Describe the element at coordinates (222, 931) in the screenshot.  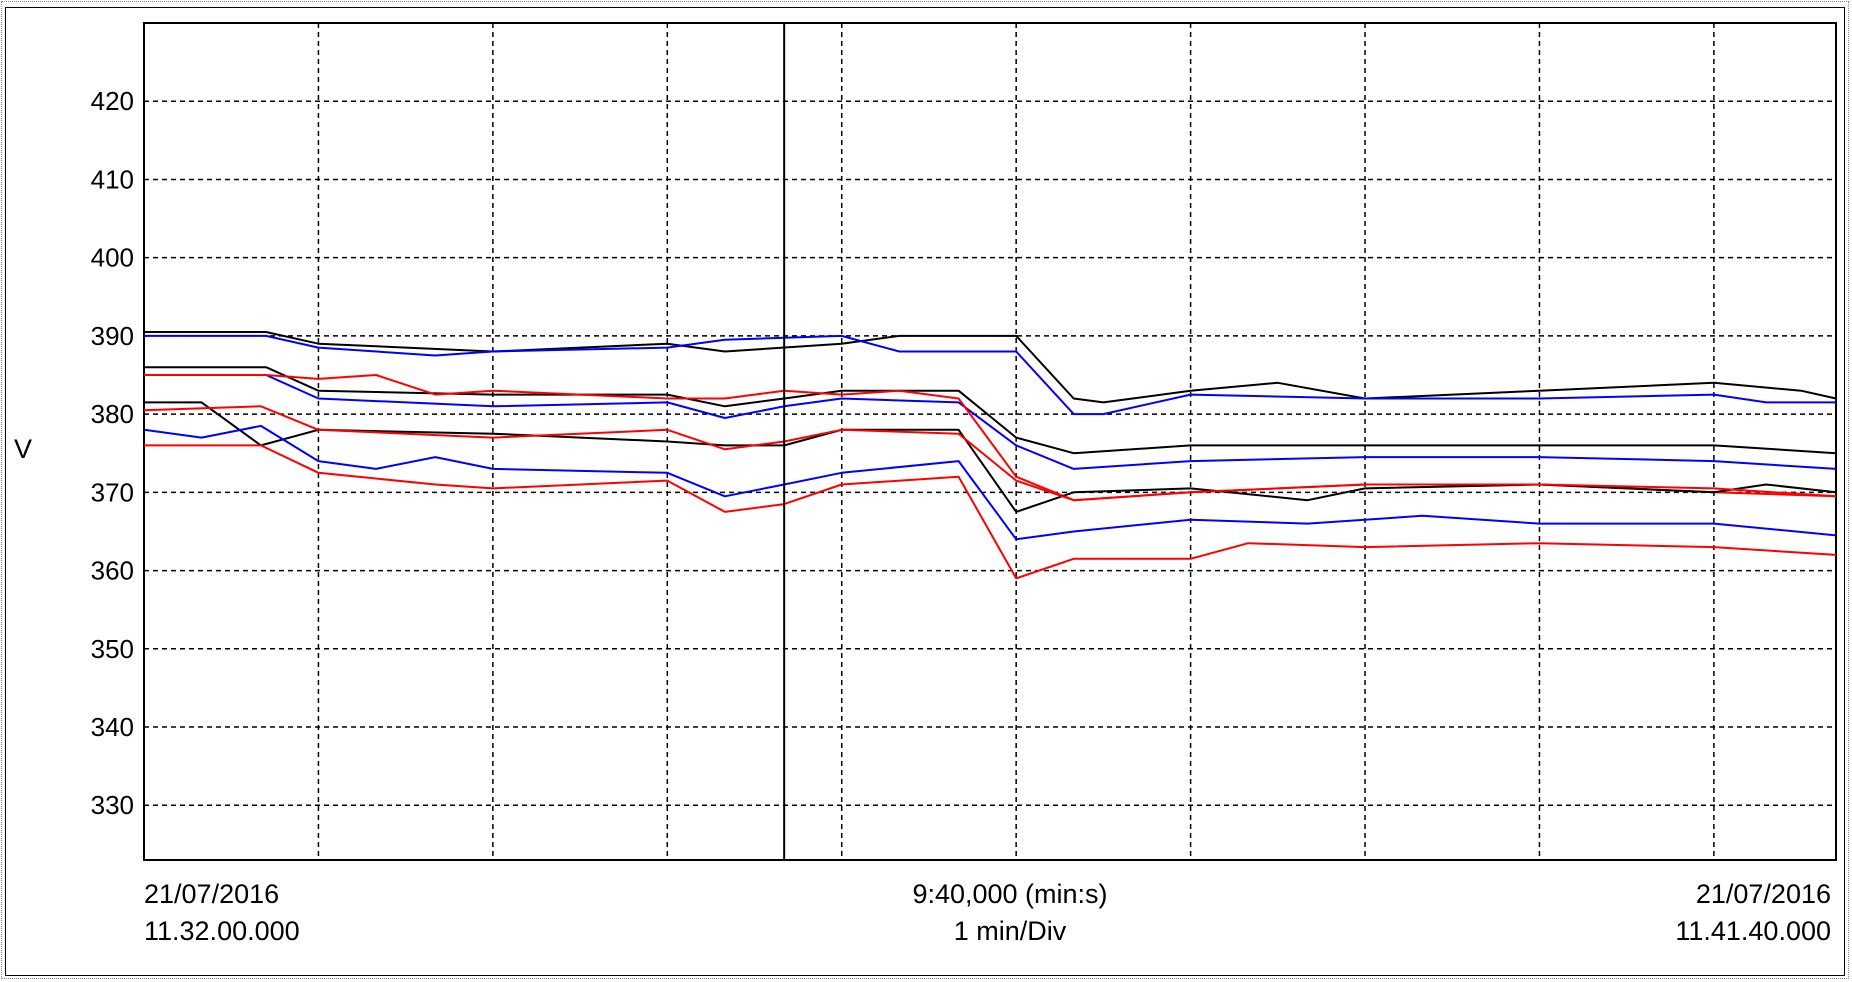
I see `x-start-time: 11.32.00.000` at that location.